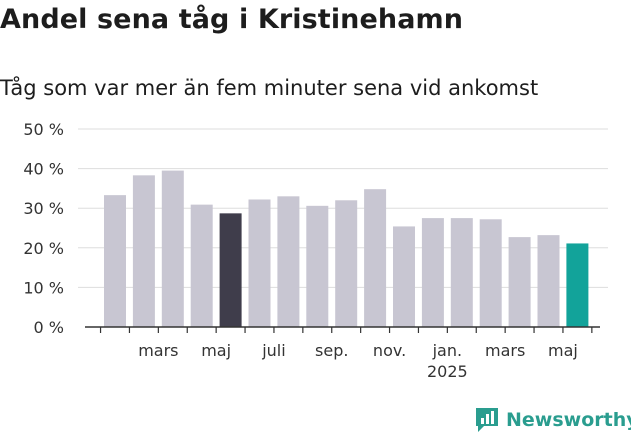 The image size is (631, 439). I want to click on y-tick-label: 40 %, so click(43, 169).